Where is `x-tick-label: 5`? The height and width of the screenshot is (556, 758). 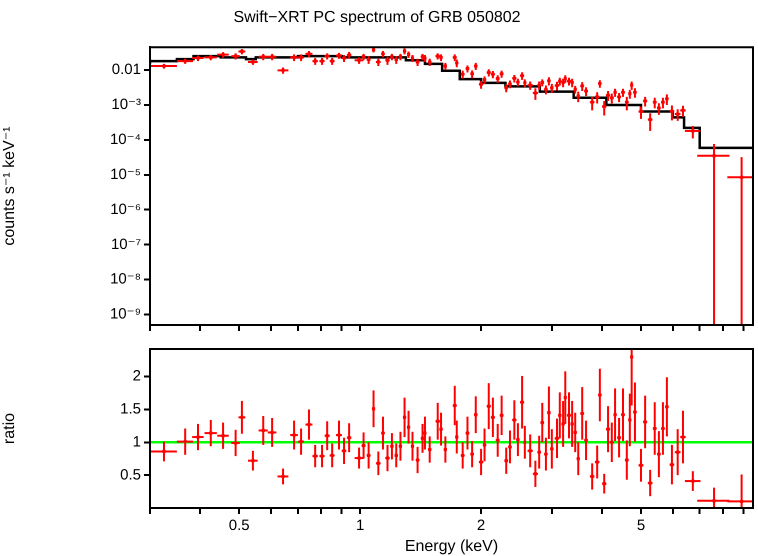 x-tick-label: 5 is located at coordinates (641, 525).